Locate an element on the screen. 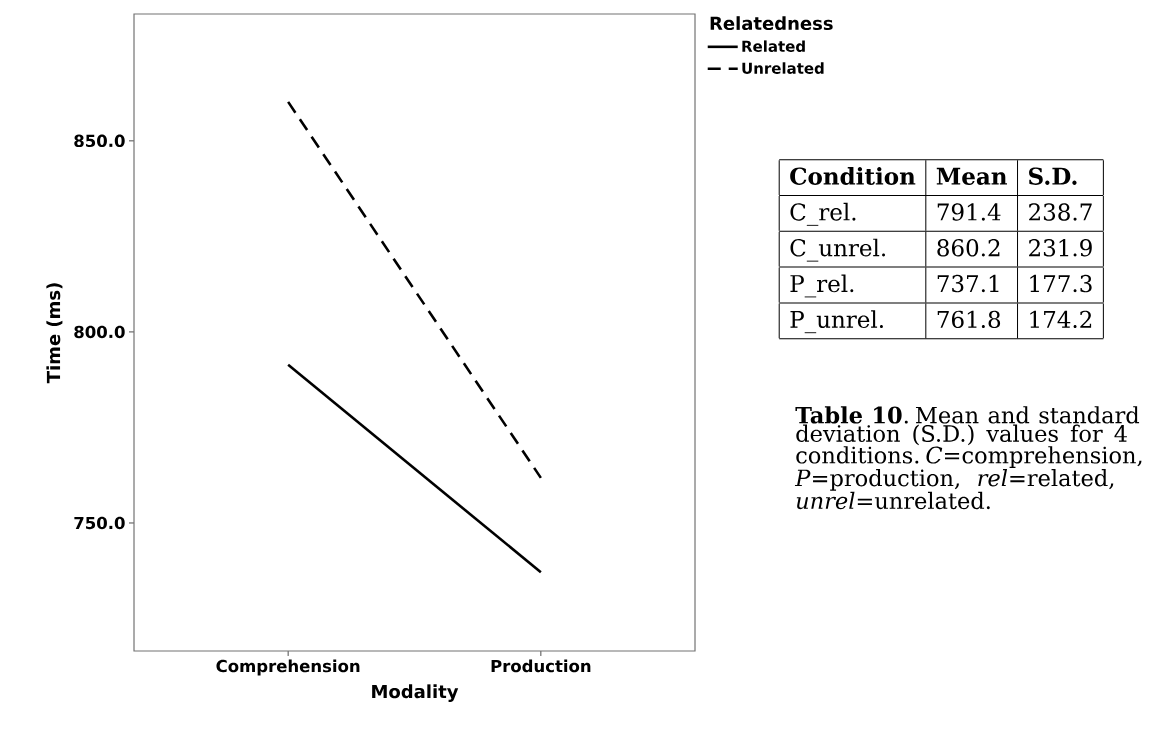 Image resolution: width=1160 pixels, height=736 pixels. x-tick-label: Production is located at coordinates (541, 666).